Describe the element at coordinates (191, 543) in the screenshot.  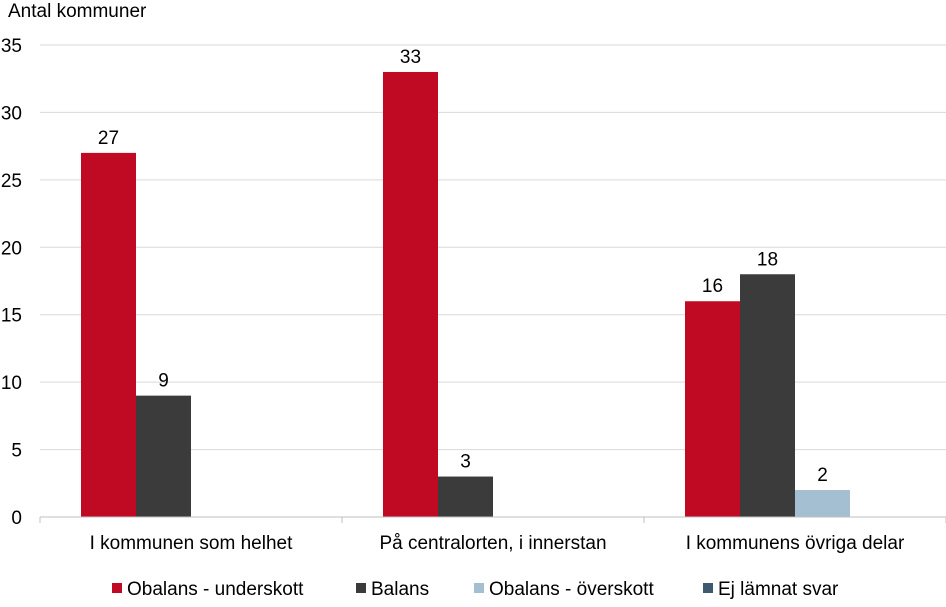
I see `x-tick-label: I kommunen som helhet` at that location.